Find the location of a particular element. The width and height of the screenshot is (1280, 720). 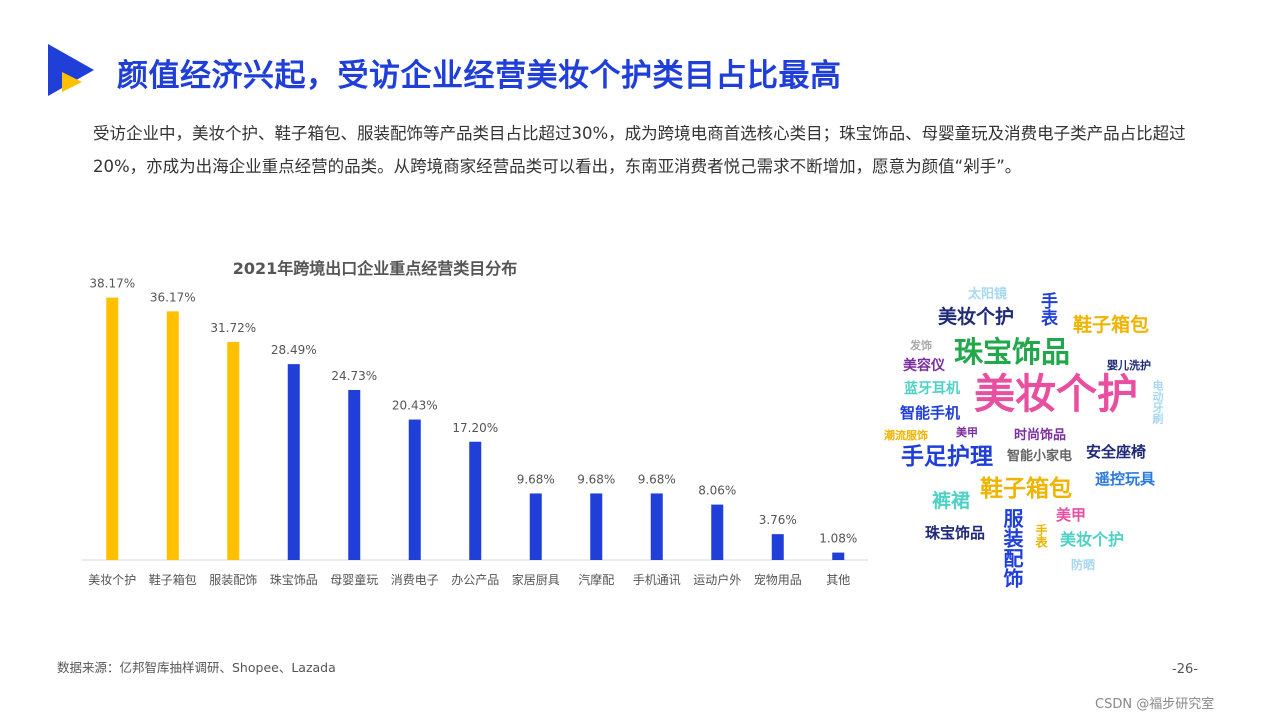

x-tick-label: 服装配饰 is located at coordinates (233, 580).